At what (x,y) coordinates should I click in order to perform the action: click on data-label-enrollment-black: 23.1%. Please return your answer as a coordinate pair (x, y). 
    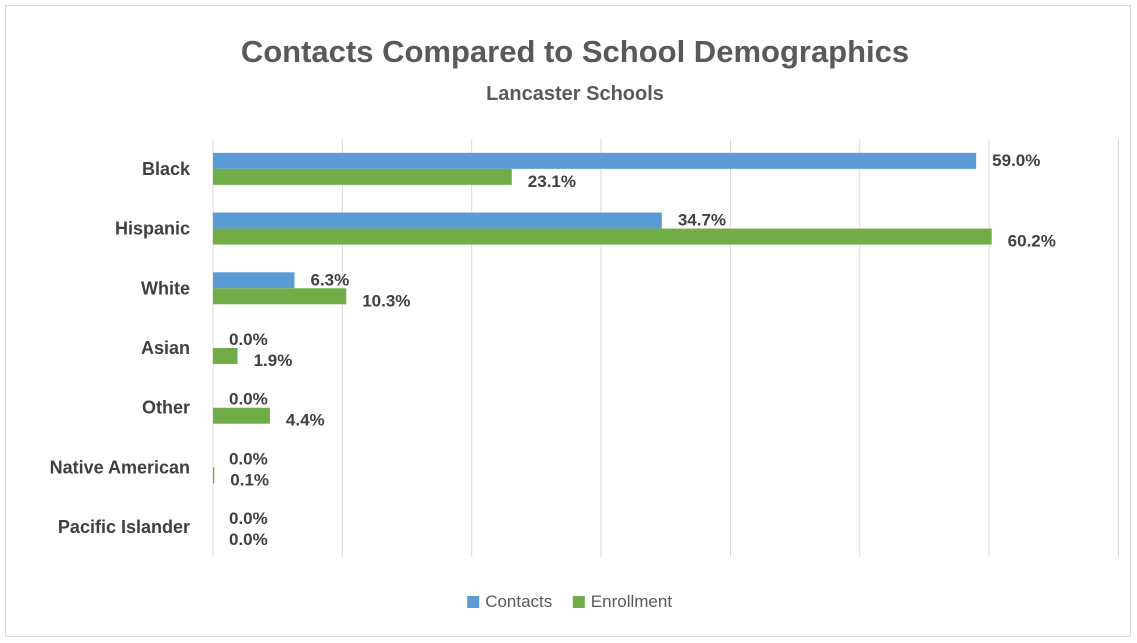
    Looking at the image, I should click on (552, 181).